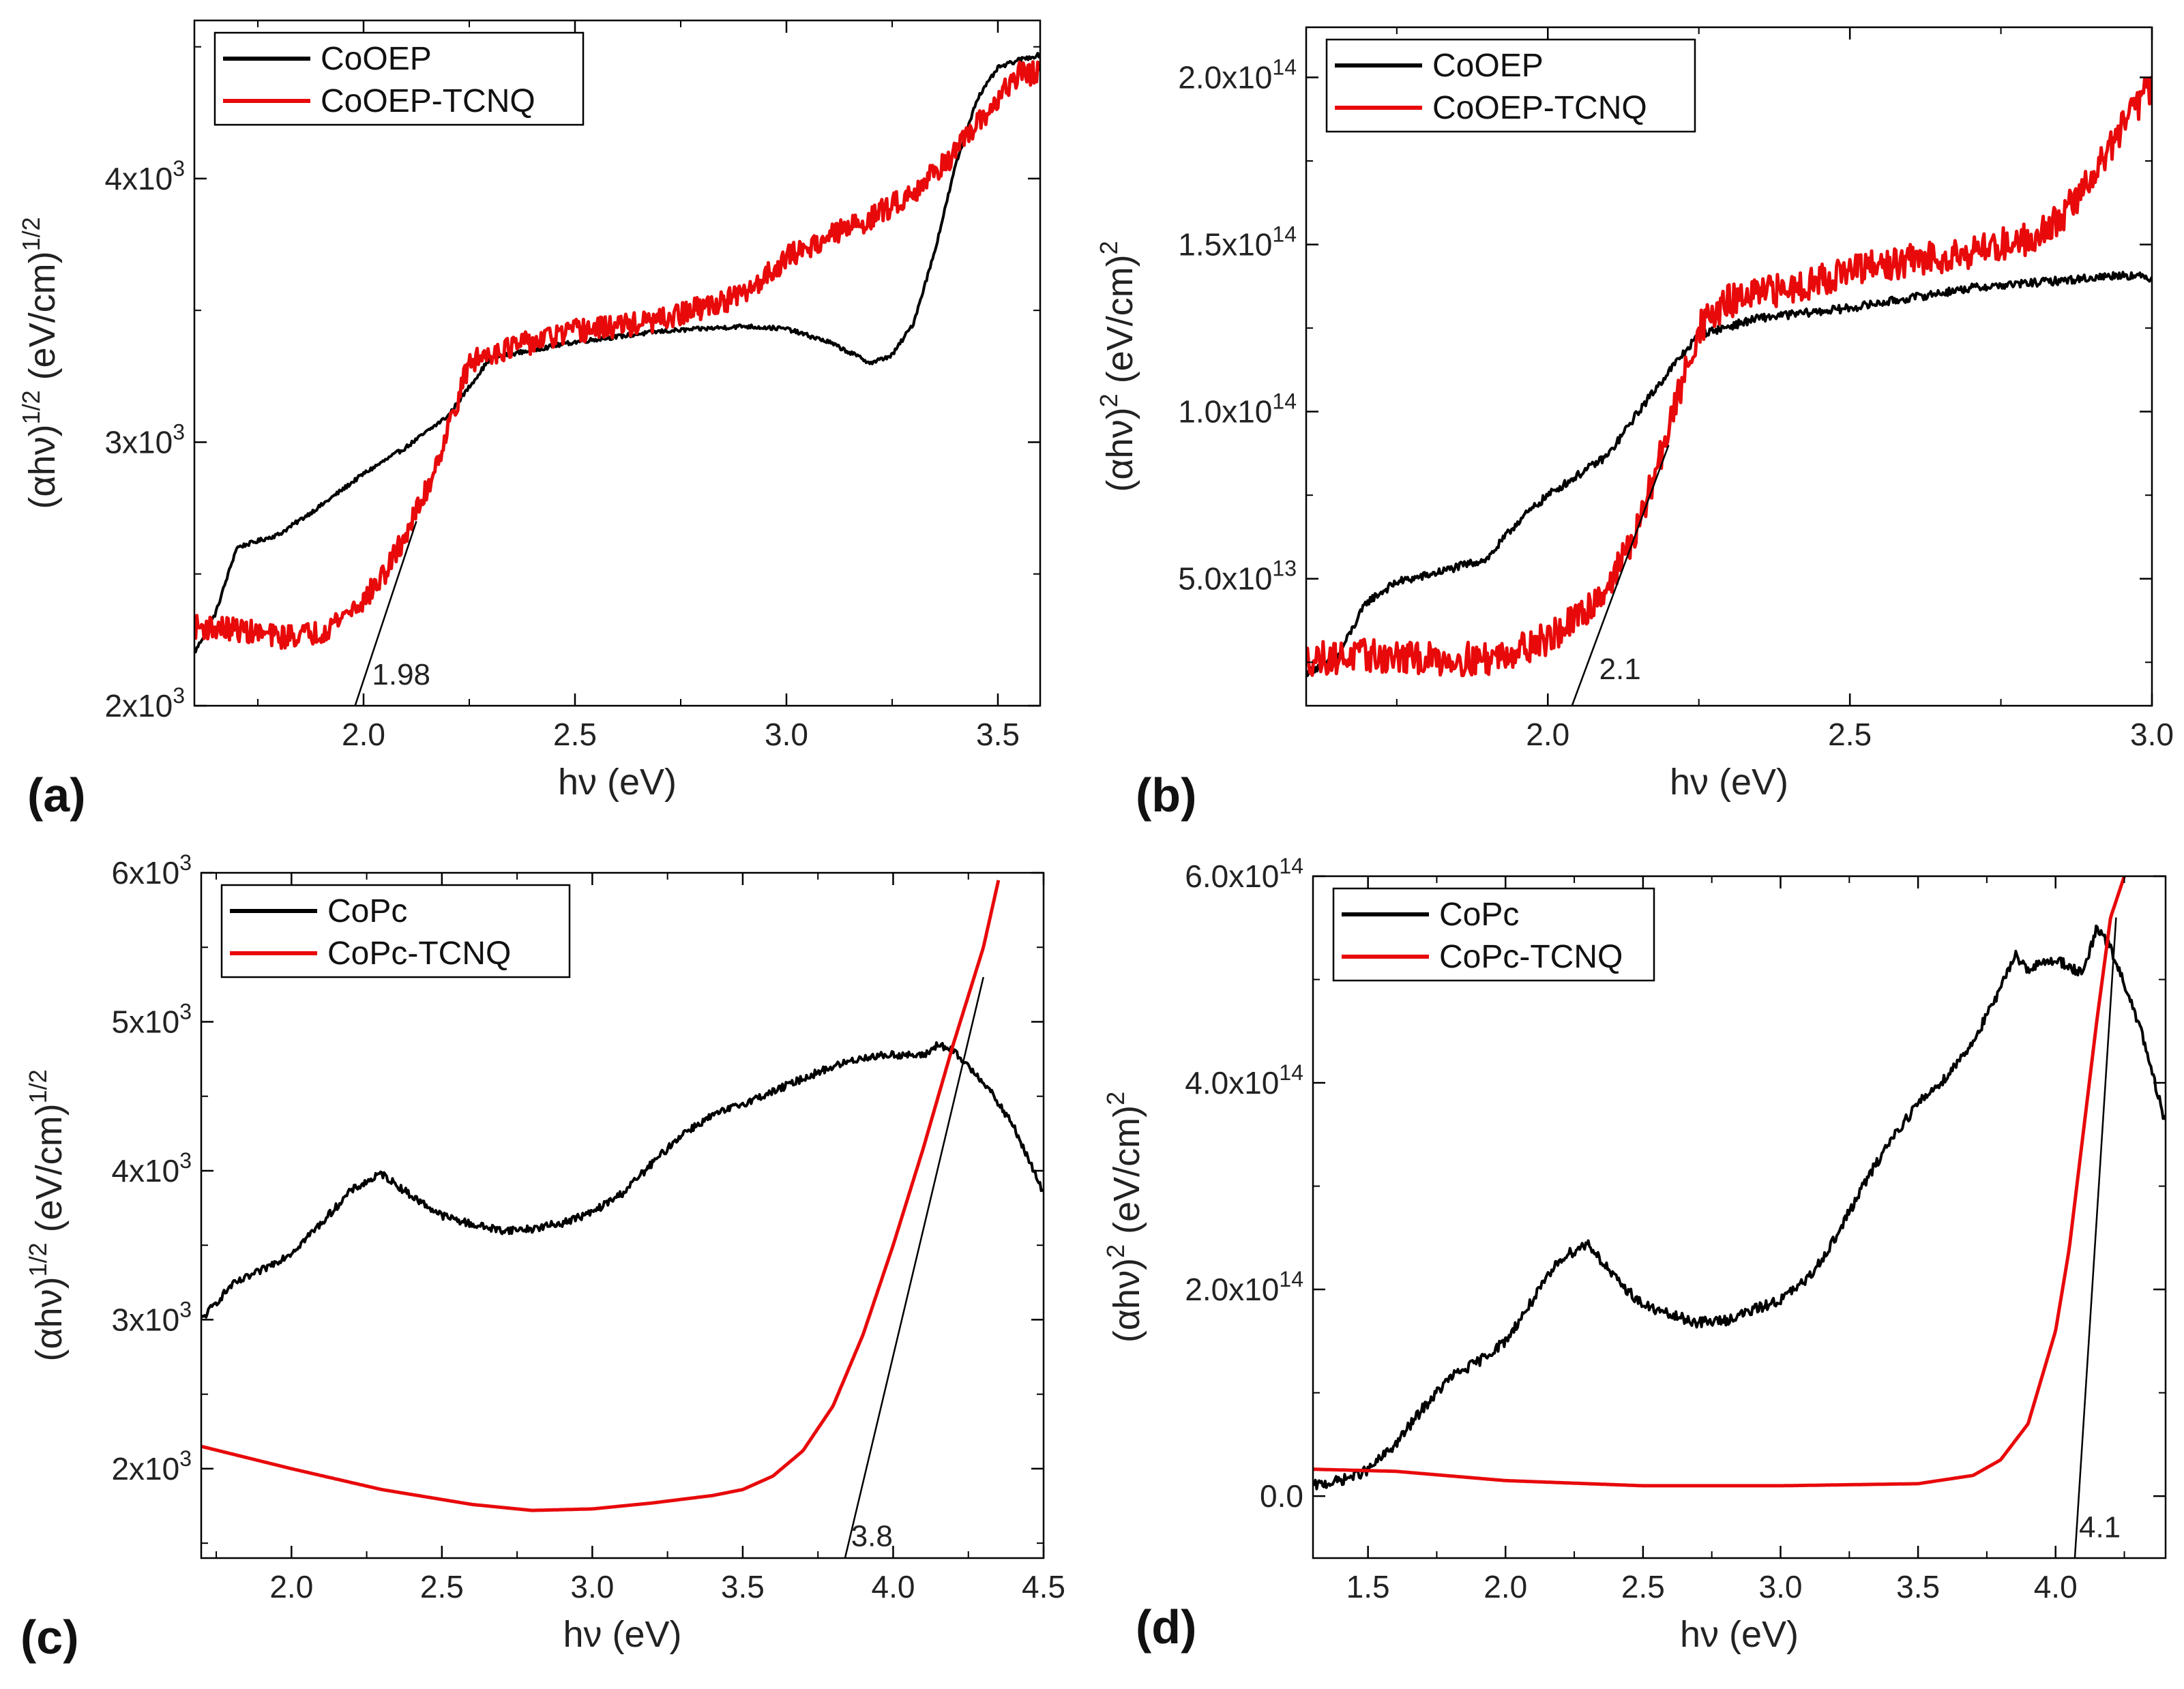 Image resolution: width=2184 pixels, height=1689 pixels. I want to click on panel-label: (b), so click(1166, 795).